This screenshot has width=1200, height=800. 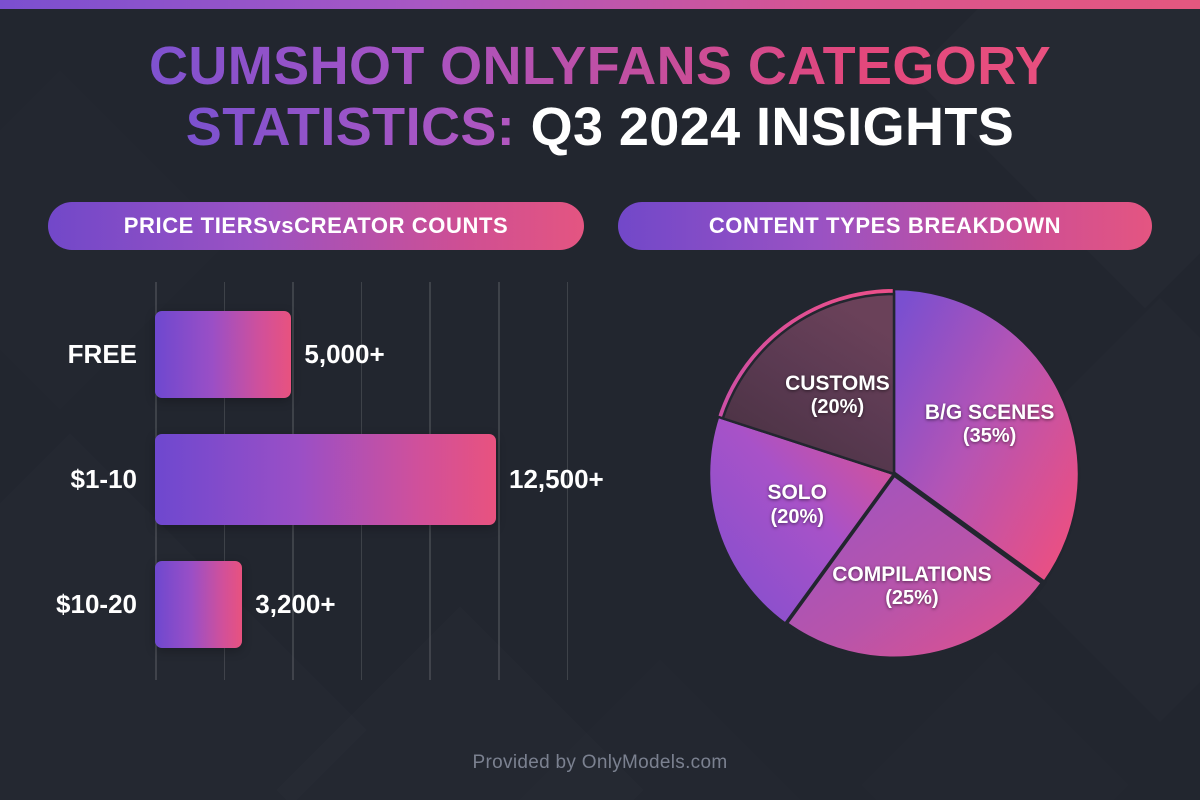 What do you see at coordinates (989, 436) in the screenshot?
I see `pie-label-percent: (35%)` at bounding box center [989, 436].